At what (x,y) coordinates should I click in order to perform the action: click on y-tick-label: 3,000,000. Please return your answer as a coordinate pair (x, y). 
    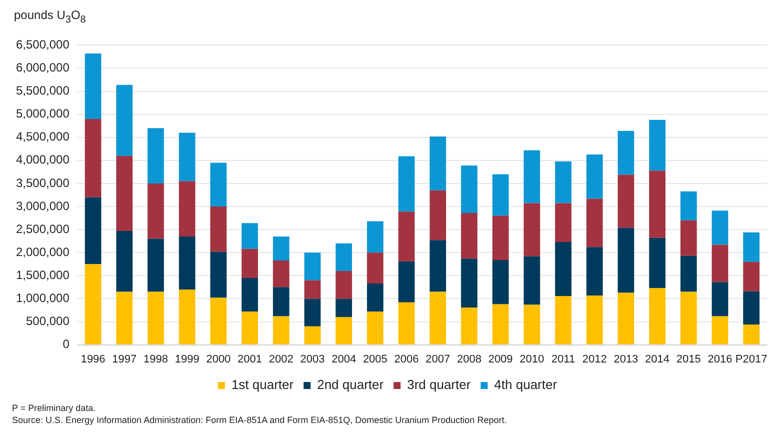
    Looking at the image, I should click on (43, 205).